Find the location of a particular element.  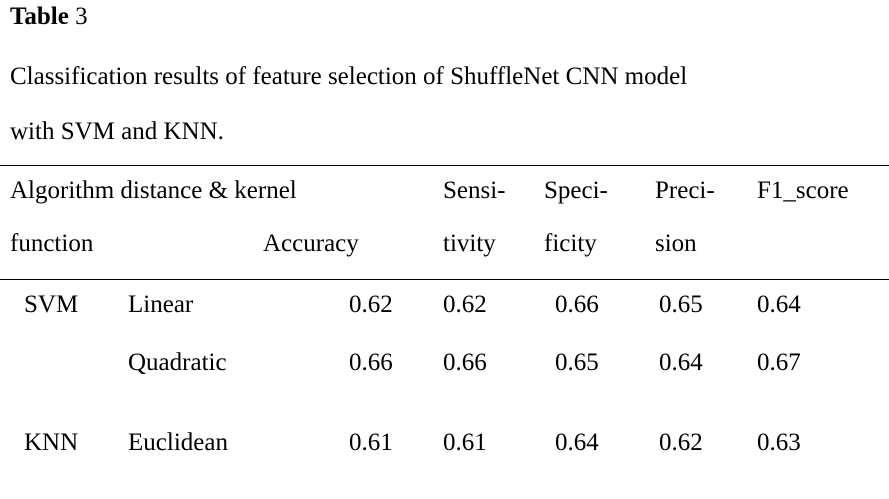

cell-specificity: 0.65 is located at coordinates (577, 362).